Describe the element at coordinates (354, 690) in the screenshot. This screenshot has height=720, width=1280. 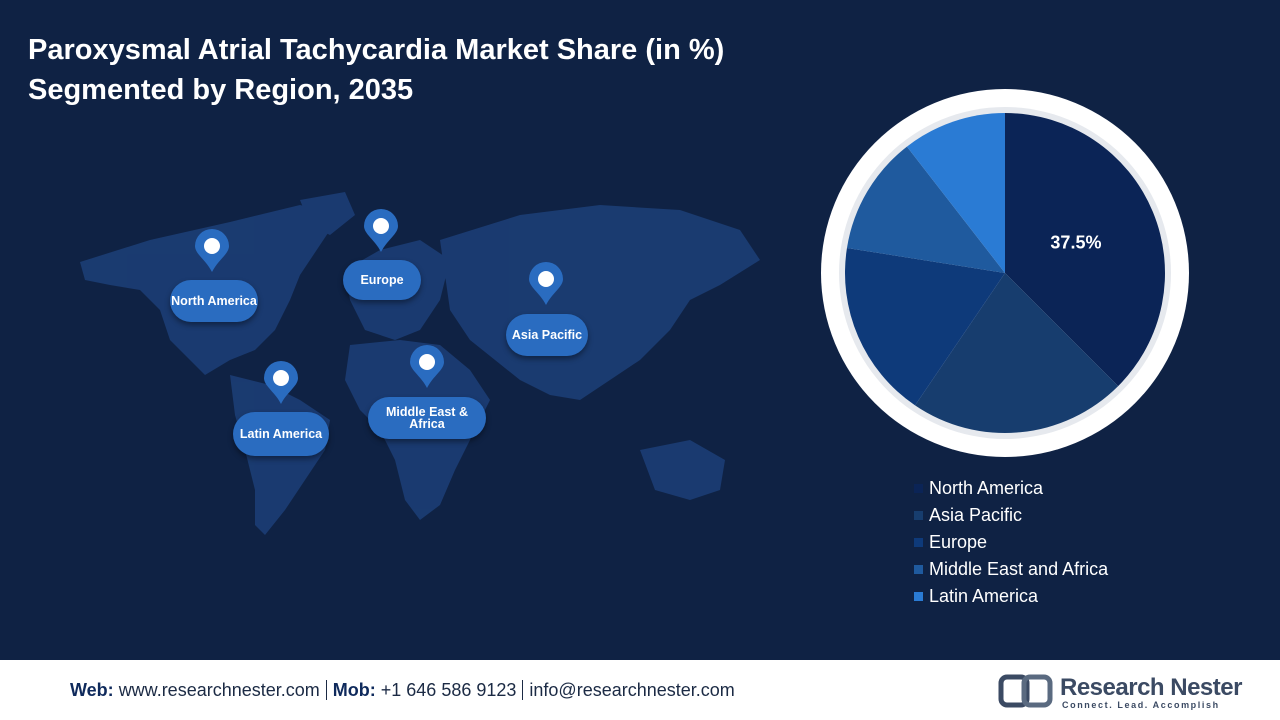
I see `mob-label: Mob:` at that location.